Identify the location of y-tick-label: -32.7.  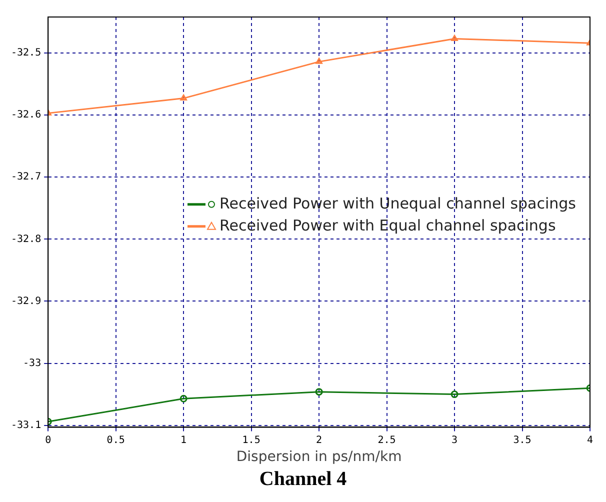
(26, 177).